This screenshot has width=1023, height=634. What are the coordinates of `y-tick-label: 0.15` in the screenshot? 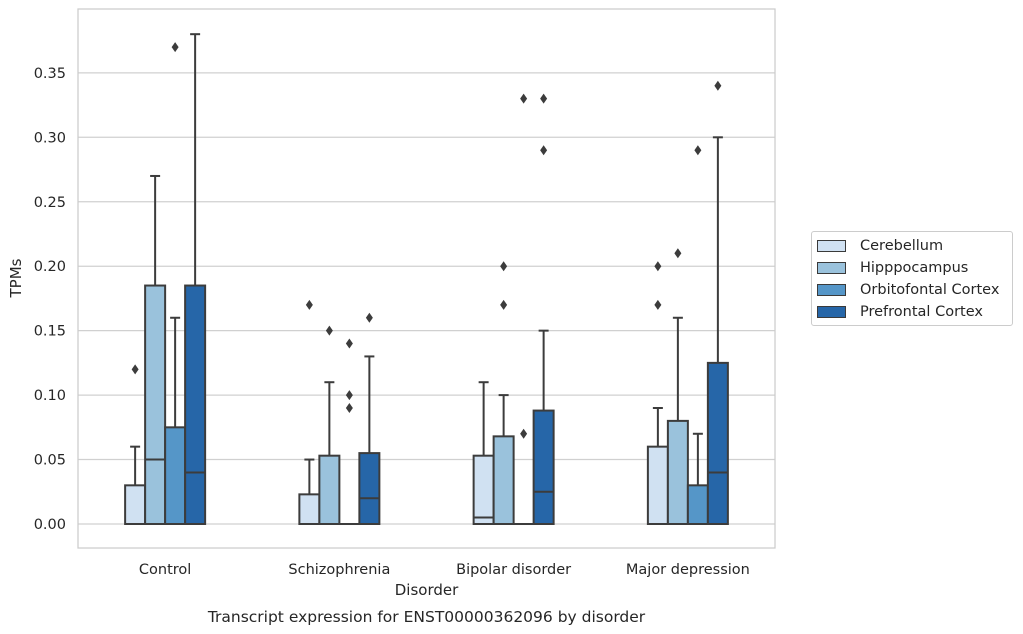 It's located at (50, 332).